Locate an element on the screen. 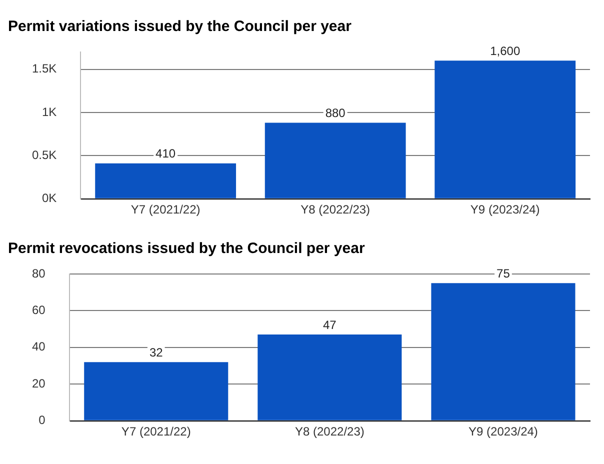 This screenshot has width=604, height=464. y-tick-label: 60 is located at coordinates (39, 310).